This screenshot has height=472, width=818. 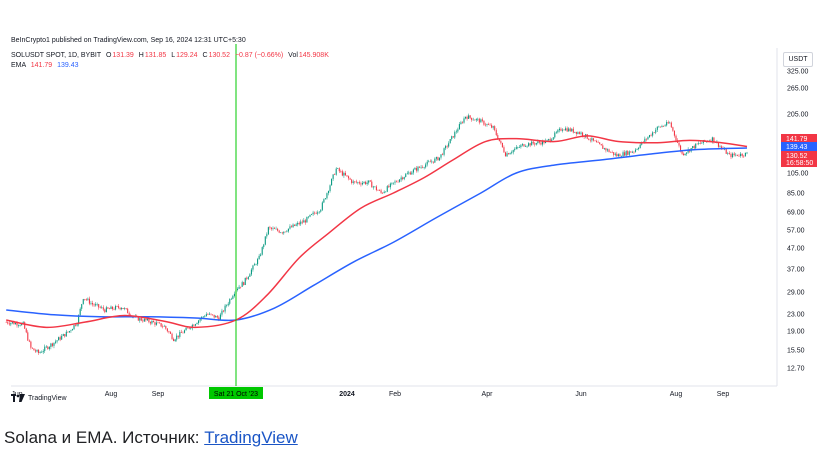 What do you see at coordinates (796, 332) in the screenshot?
I see `y-tick-label: 19.00` at bounding box center [796, 332].